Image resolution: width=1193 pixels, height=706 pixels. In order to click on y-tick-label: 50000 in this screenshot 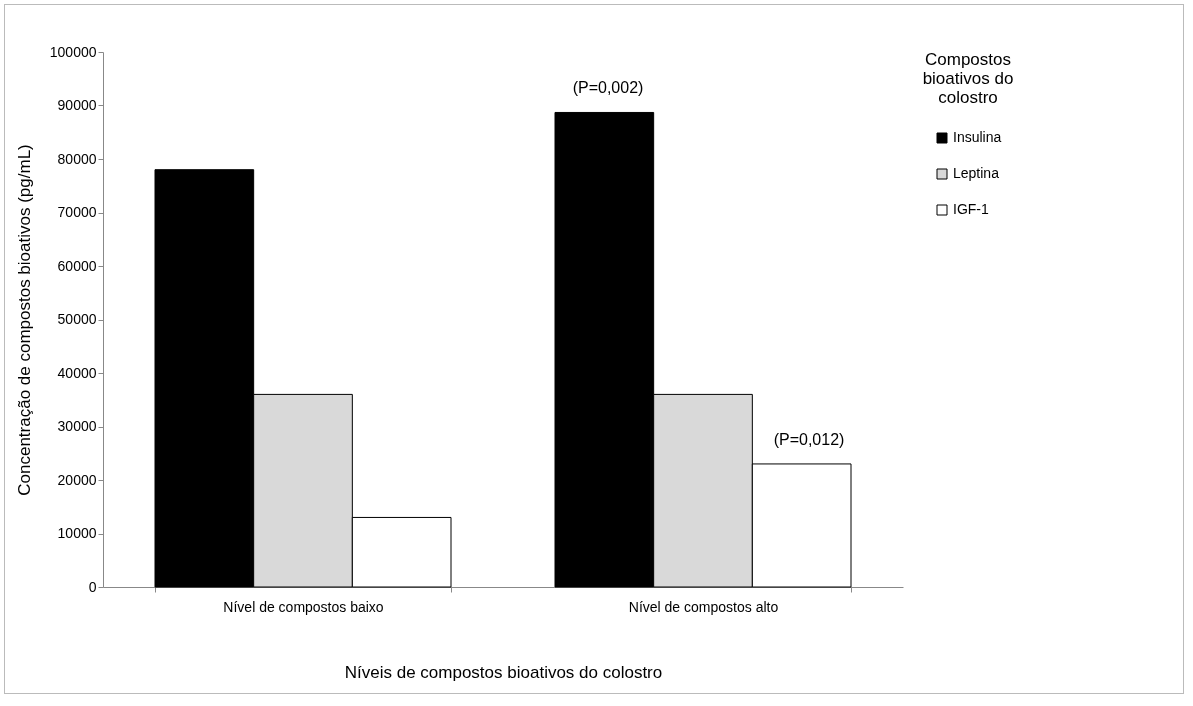, I will do `click(77, 319)`.